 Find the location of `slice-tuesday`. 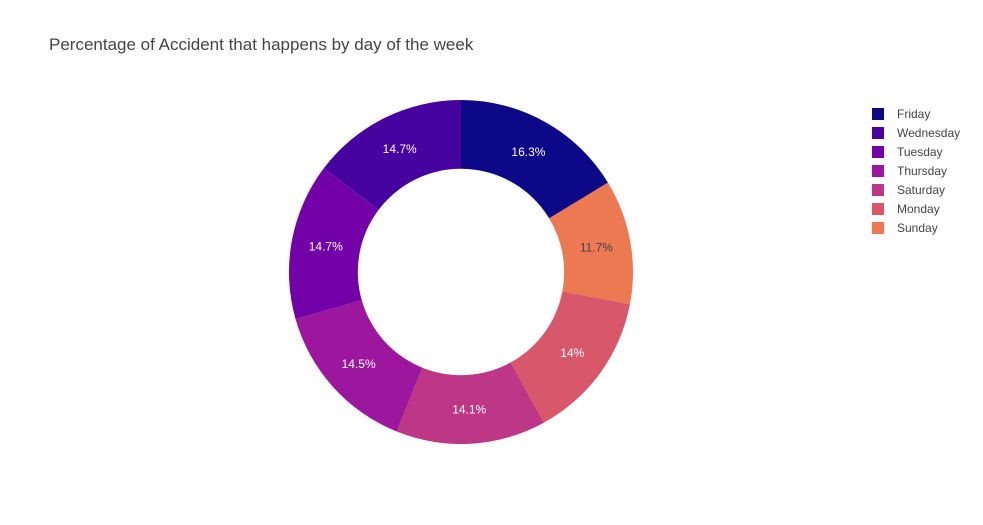

slice-tuesday is located at coordinates (334, 243).